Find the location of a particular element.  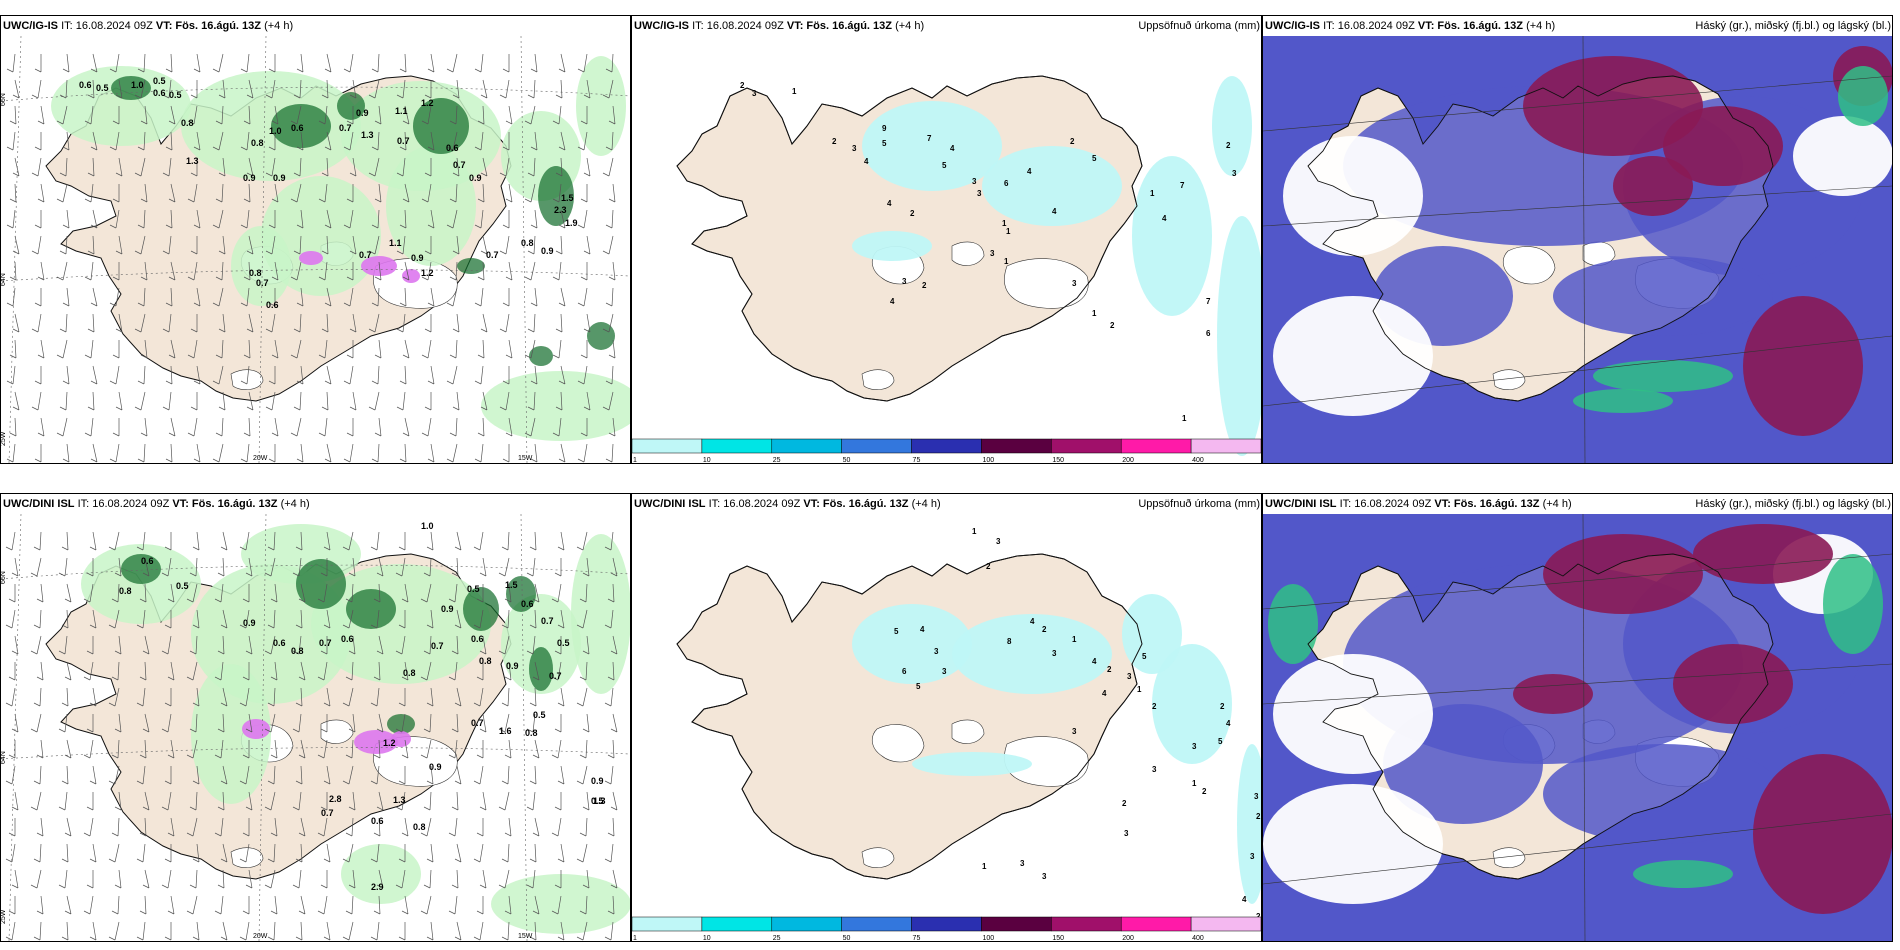

colorbar-tick: 1 is located at coordinates (635, 938).